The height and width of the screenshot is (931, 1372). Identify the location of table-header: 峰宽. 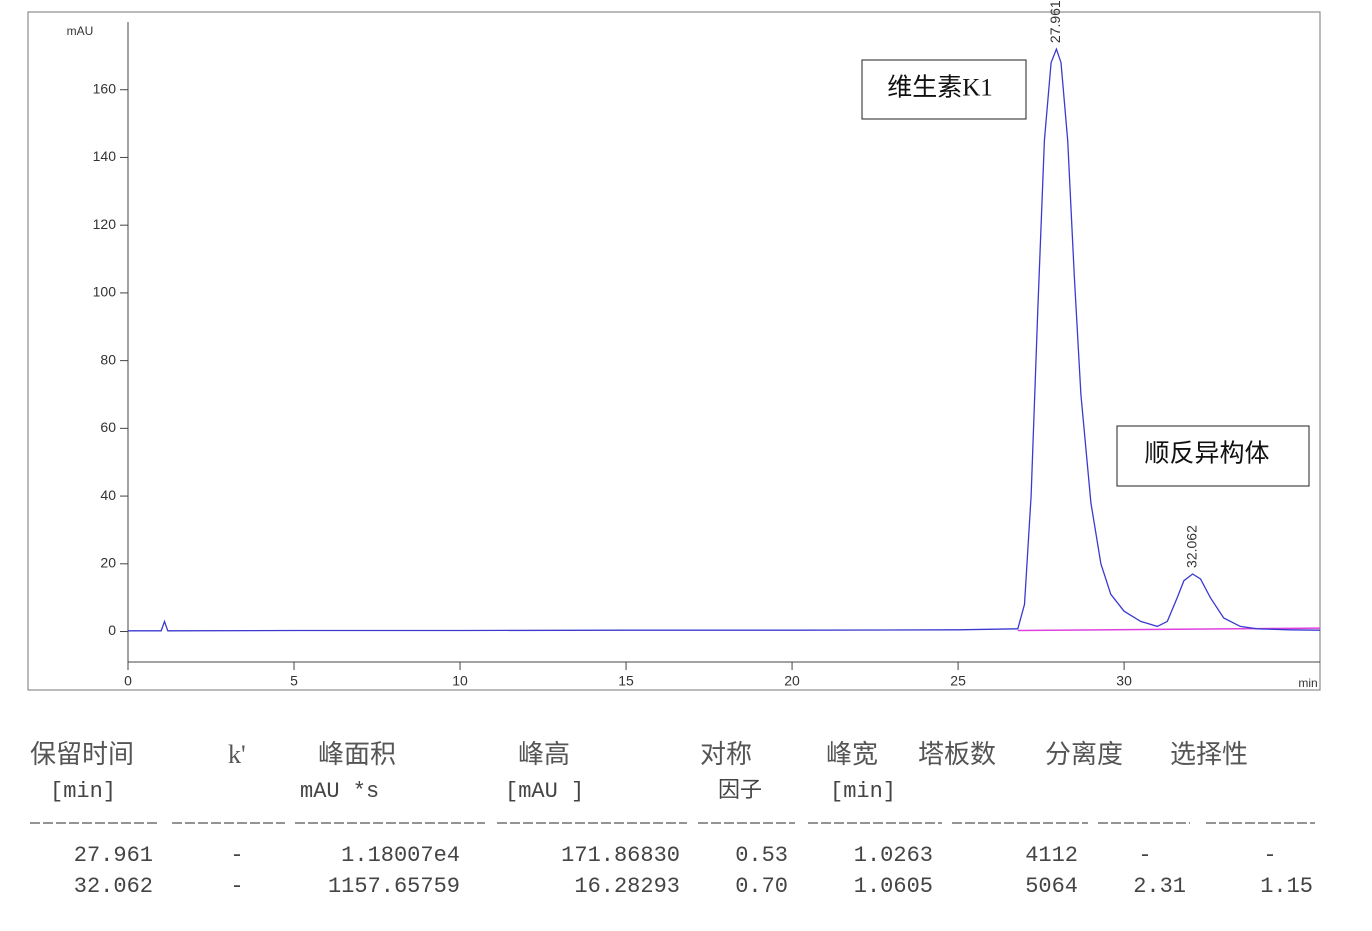
(852, 754).